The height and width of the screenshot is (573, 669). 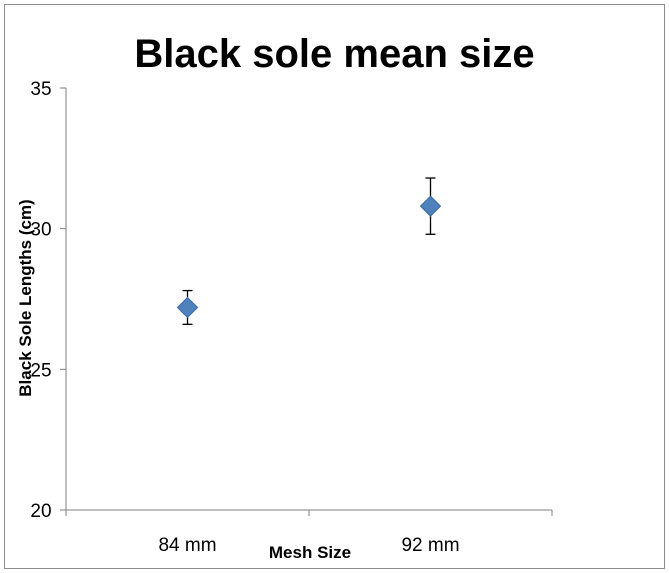 I want to click on y-ticks: 35 30 25 20, so click(x=48, y=300).